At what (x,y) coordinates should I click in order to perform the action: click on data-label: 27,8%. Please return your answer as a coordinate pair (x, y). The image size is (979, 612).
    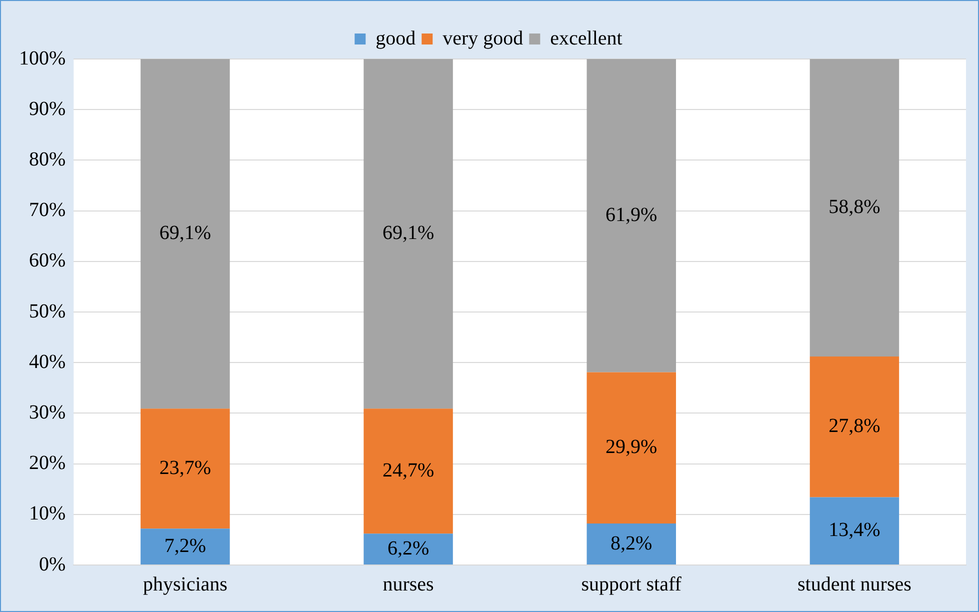
    Looking at the image, I should click on (854, 426).